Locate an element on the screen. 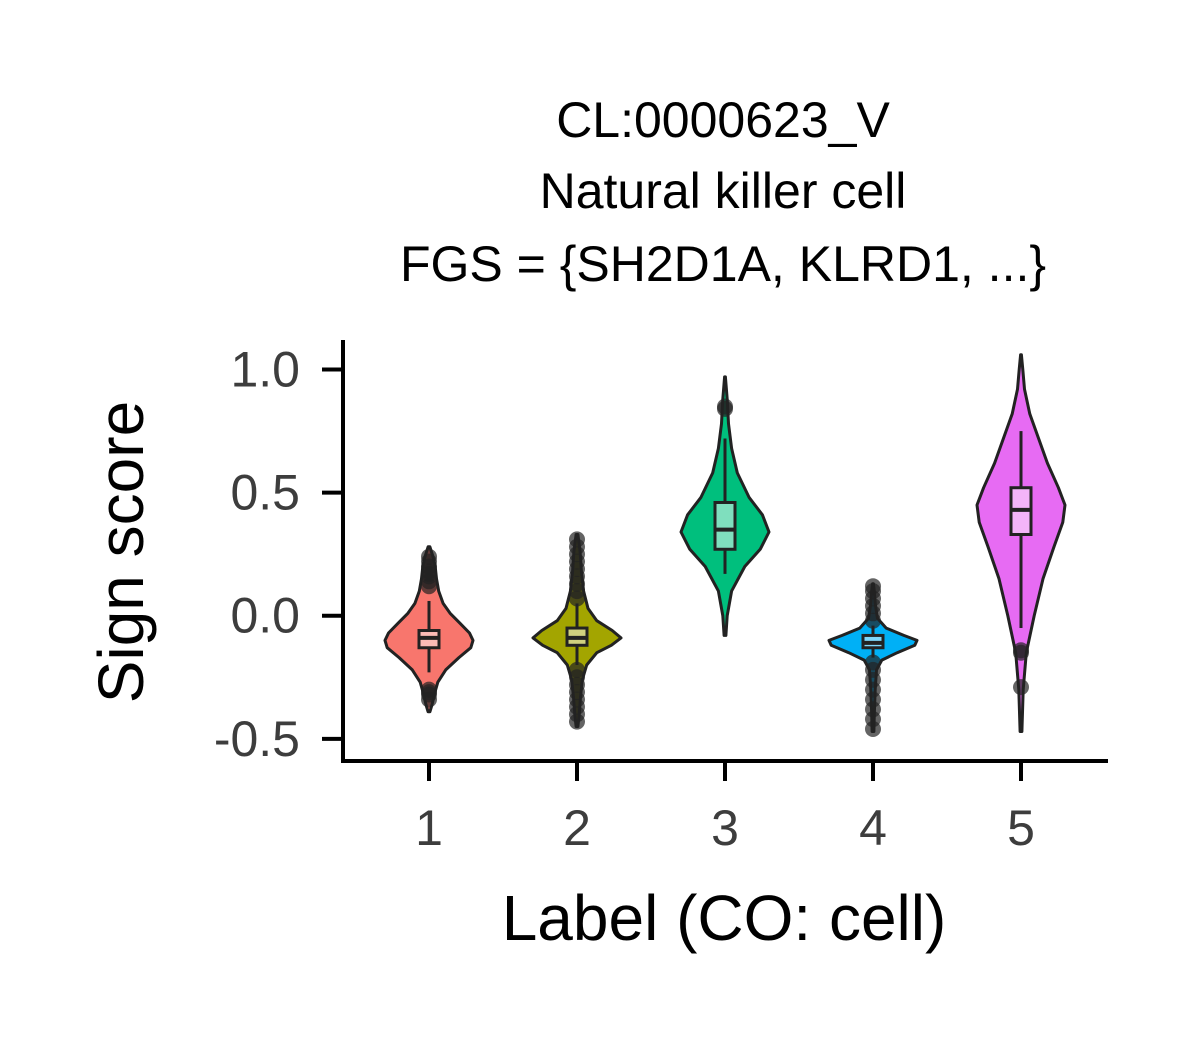 Image resolution: width=1200 pixels, height=1050 pixels. x-tick-label: 4 is located at coordinates (873, 828).